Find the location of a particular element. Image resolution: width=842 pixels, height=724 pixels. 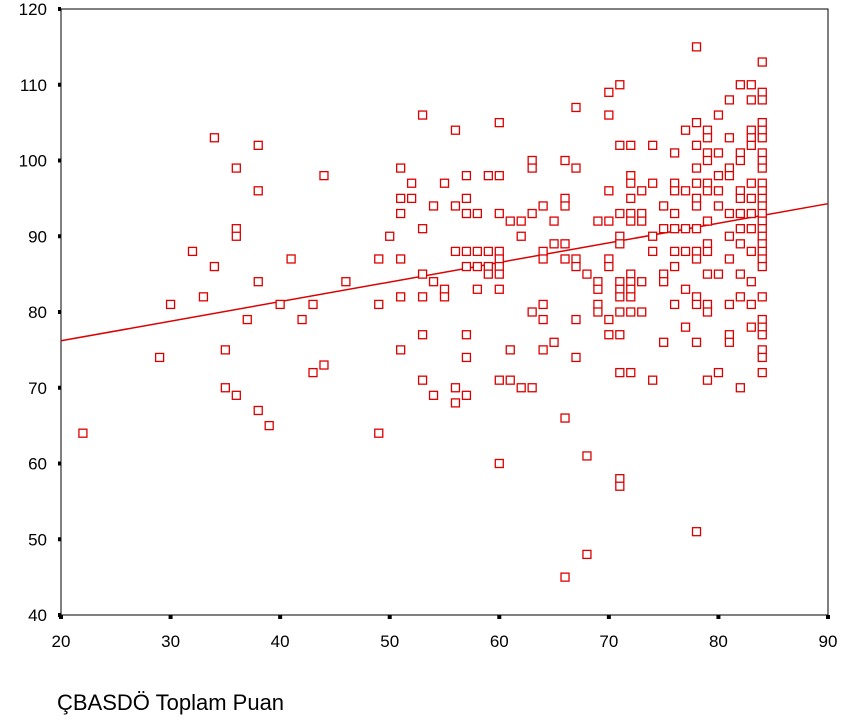

y-tick-label: 120 is located at coordinates (33, 9).